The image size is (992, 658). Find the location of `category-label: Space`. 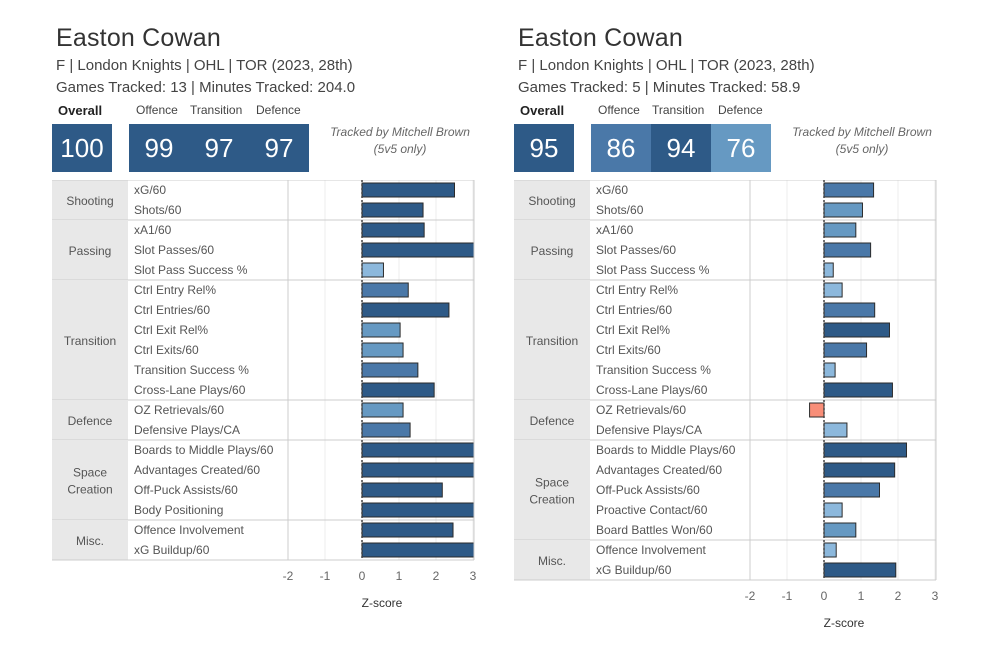

category-label: Space is located at coordinates (552, 483).